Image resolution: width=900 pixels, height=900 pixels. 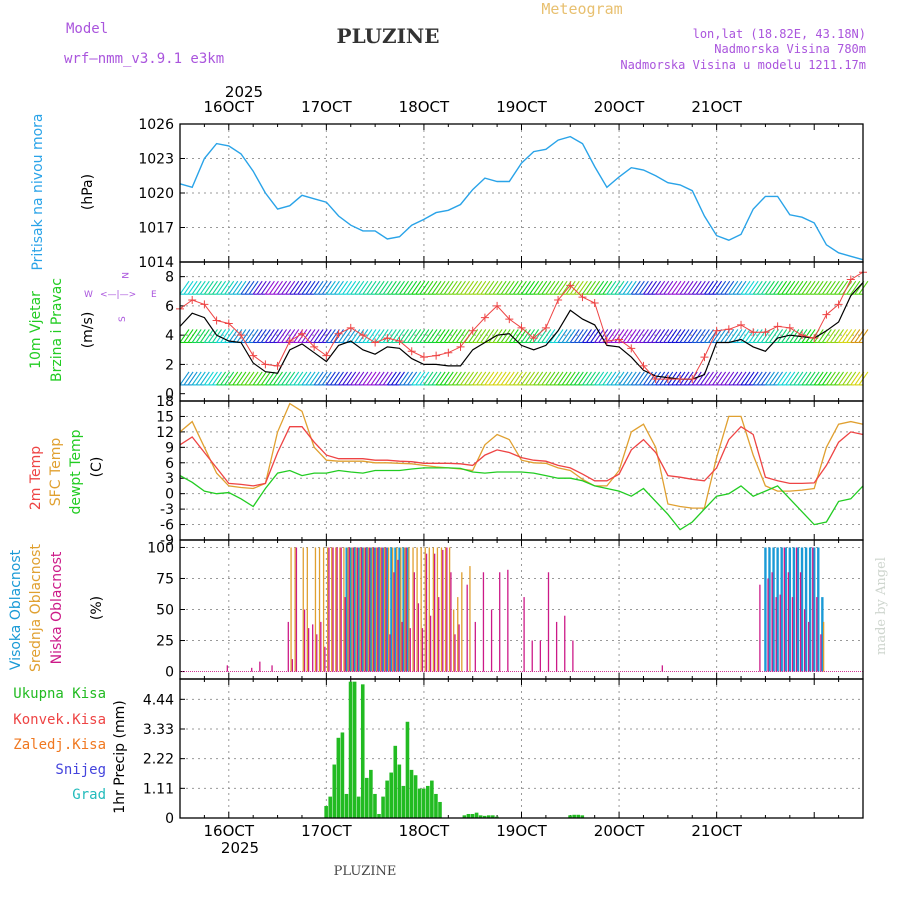 I want to click on sfc-temp-line, so click(x=521, y=455).